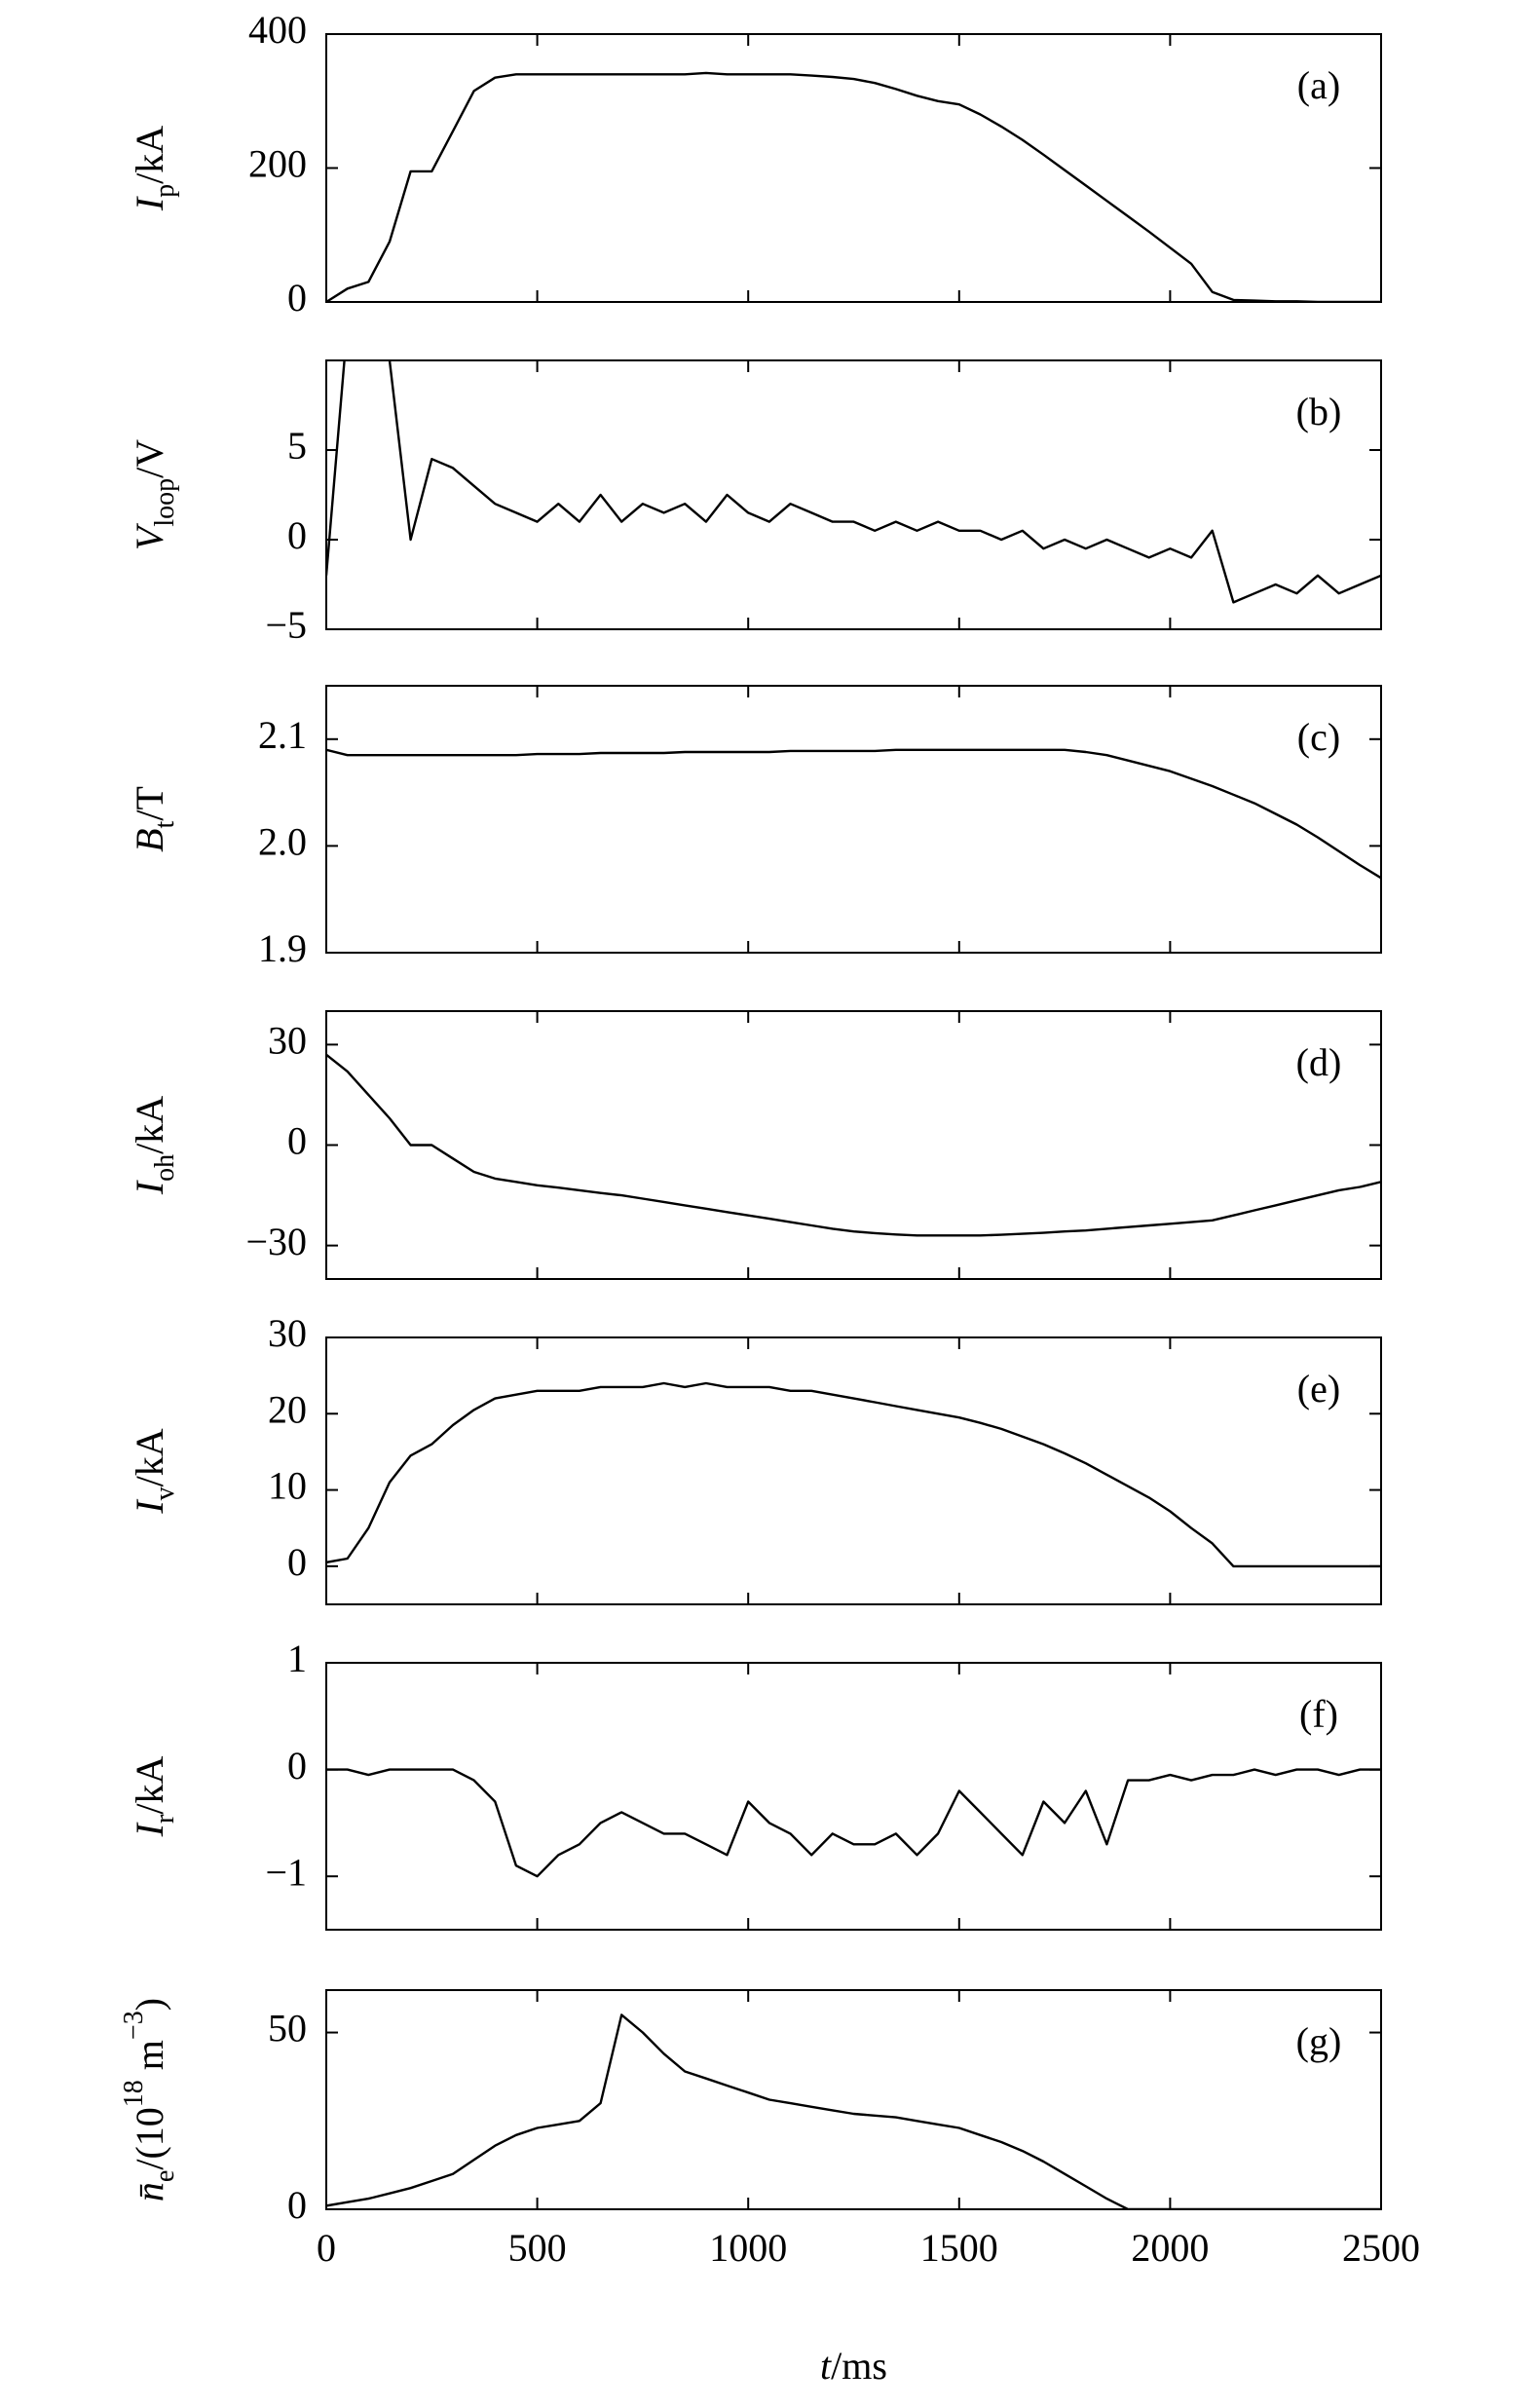  What do you see at coordinates (1319, 1062) in the screenshot?
I see `panel-label: (d)` at bounding box center [1319, 1062].